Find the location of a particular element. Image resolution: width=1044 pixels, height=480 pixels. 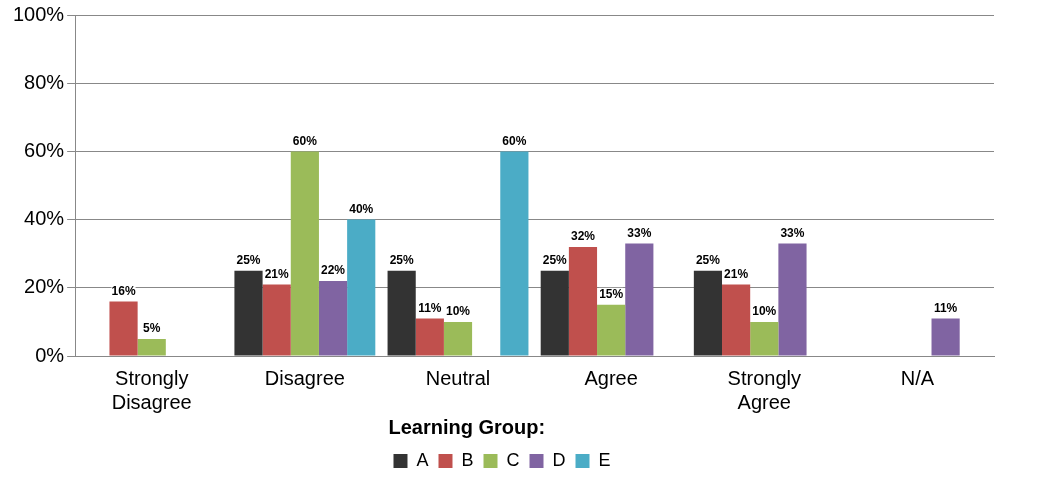

x-tick-label: N/A is located at coordinates (917, 377).